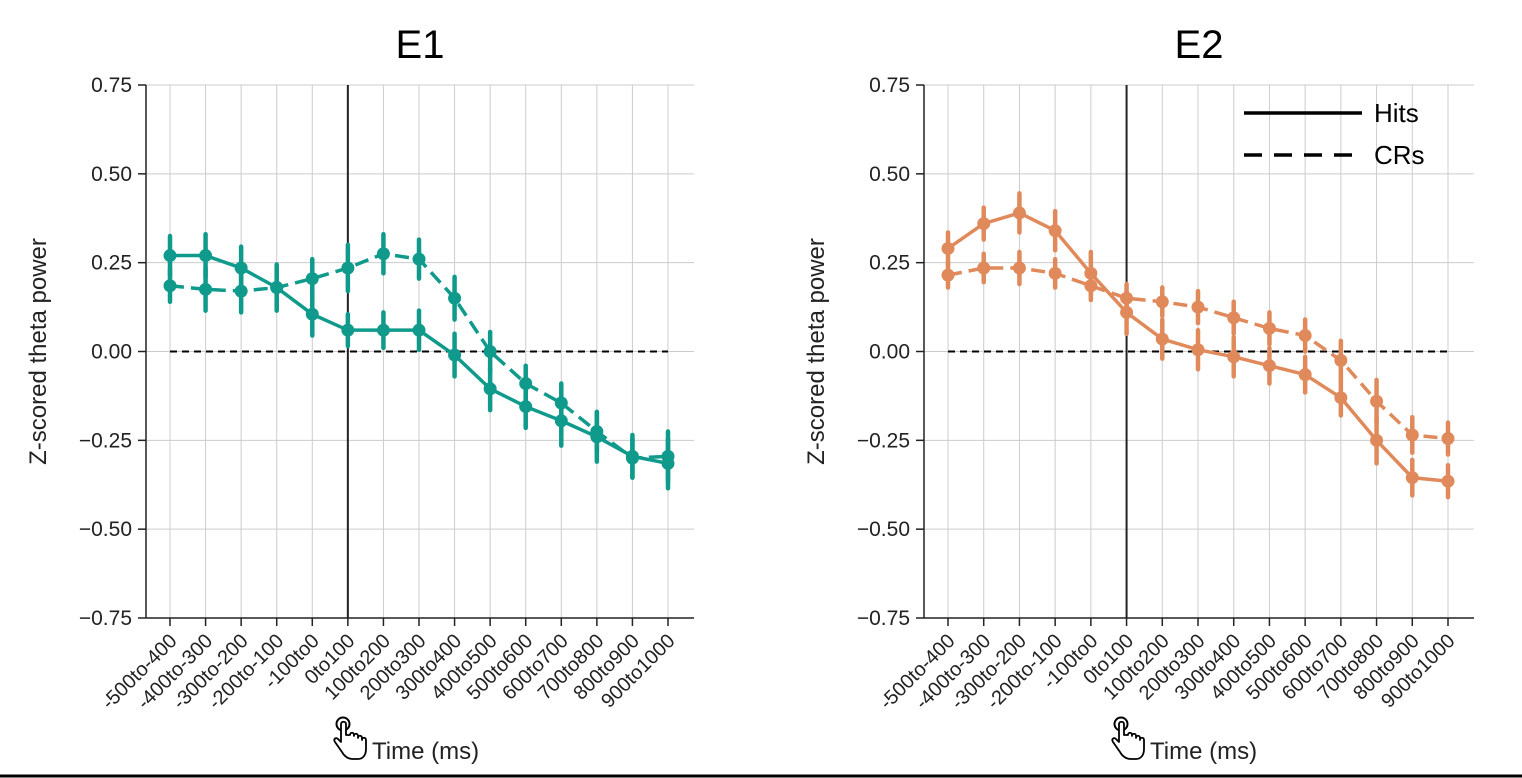  What do you see at coordinates (1399, 155) in the screenshot?
I see `legend-label: CRs` at bounding box center [1399, 155].